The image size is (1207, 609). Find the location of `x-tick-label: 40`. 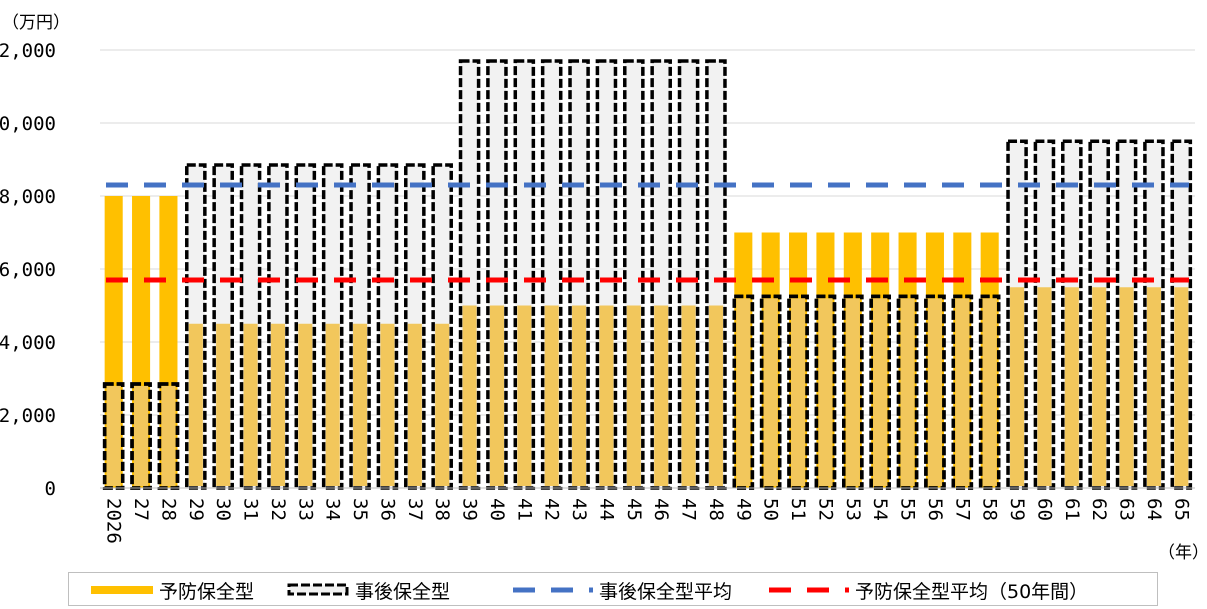

x-tick-label: 40 is located at coordinates (497, 509).